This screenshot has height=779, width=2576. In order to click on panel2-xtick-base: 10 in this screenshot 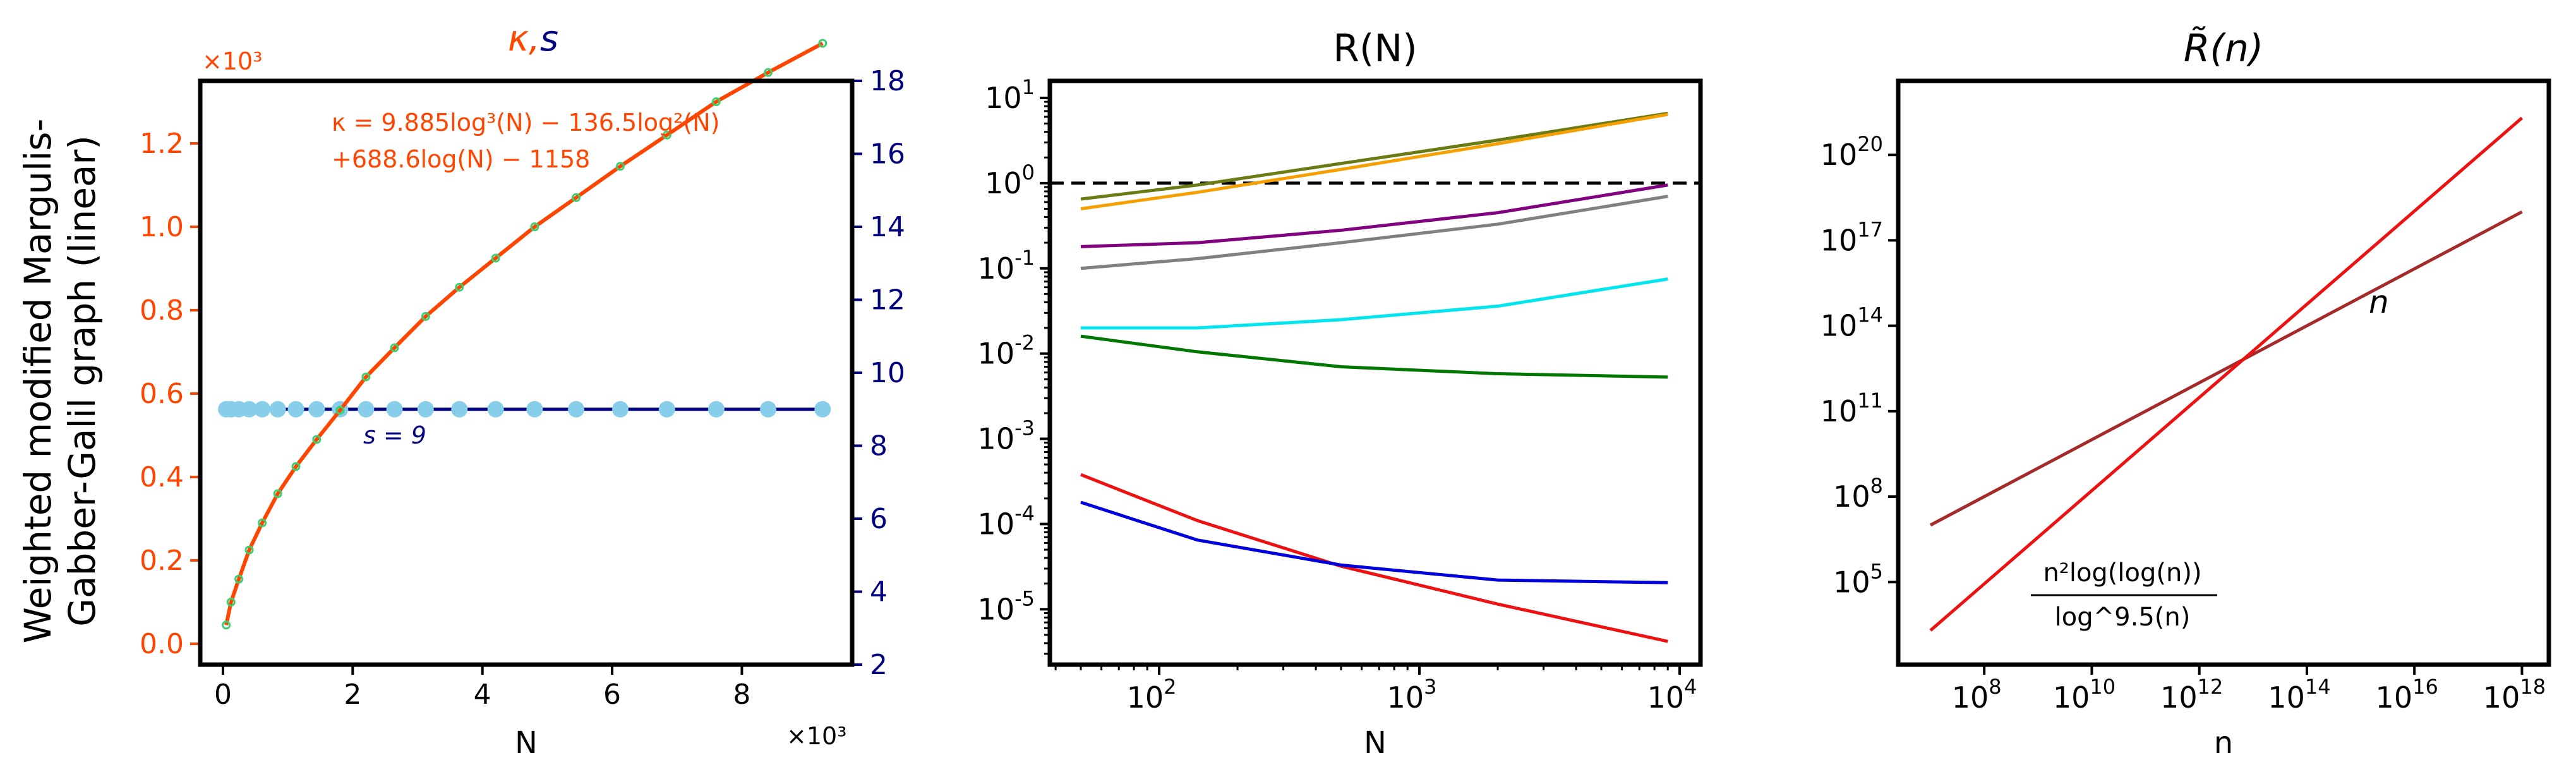, I will do `click(1666, 697)`.